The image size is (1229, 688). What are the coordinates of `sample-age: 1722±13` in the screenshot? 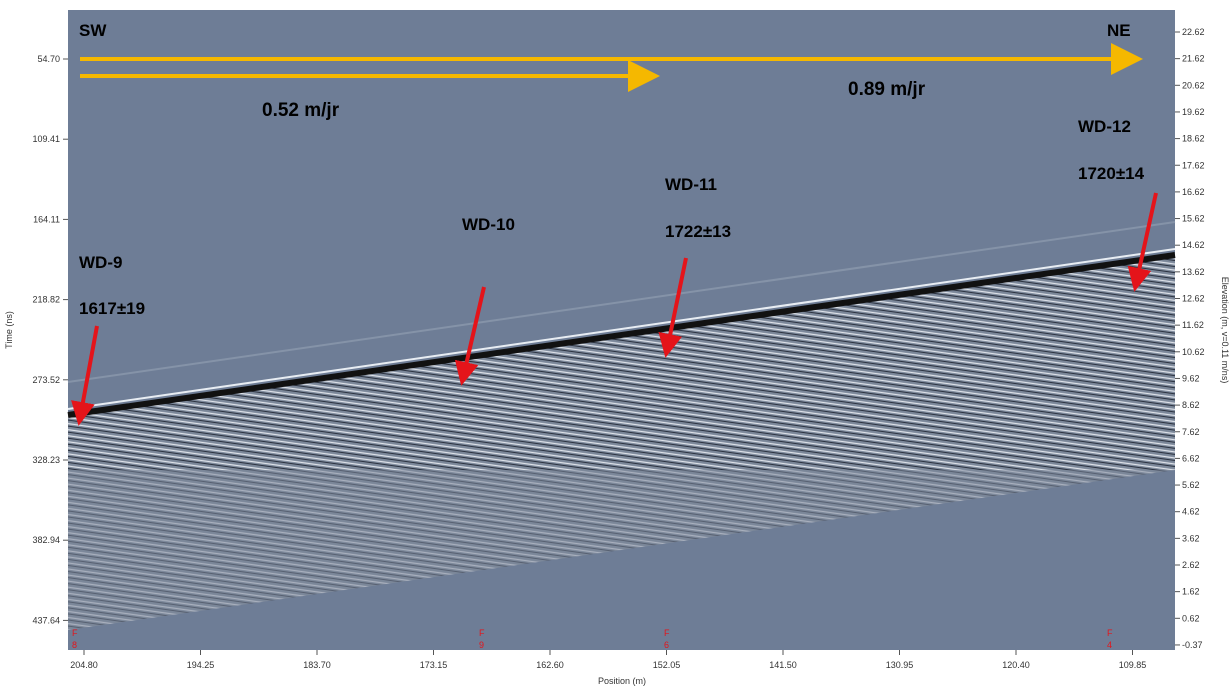 It's located at (698, 231).